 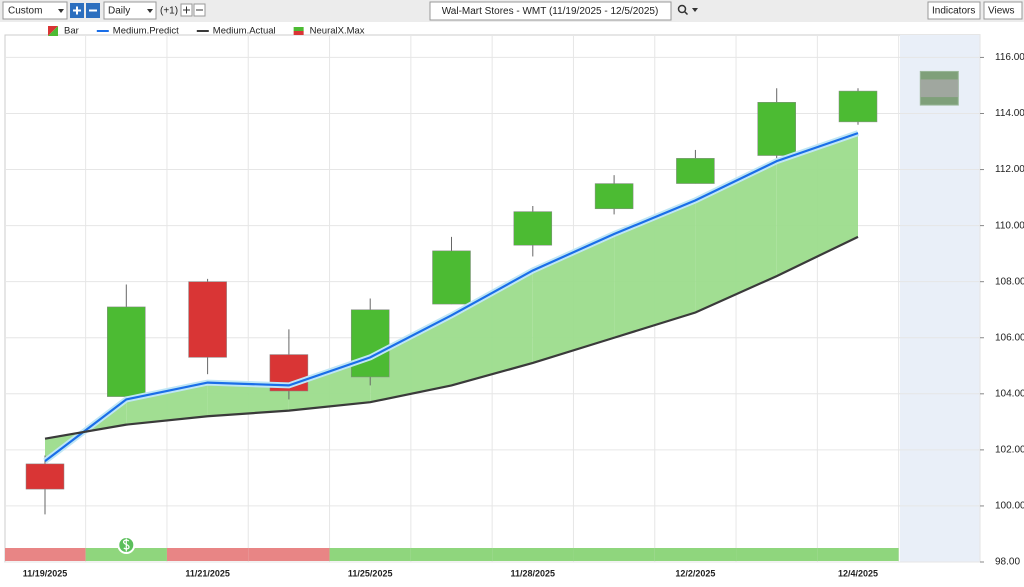 What do you see at coordinates (146, 31) in the screenshot?
I see `legend-label: Medium.Predict` at bounding box center [146, 31].